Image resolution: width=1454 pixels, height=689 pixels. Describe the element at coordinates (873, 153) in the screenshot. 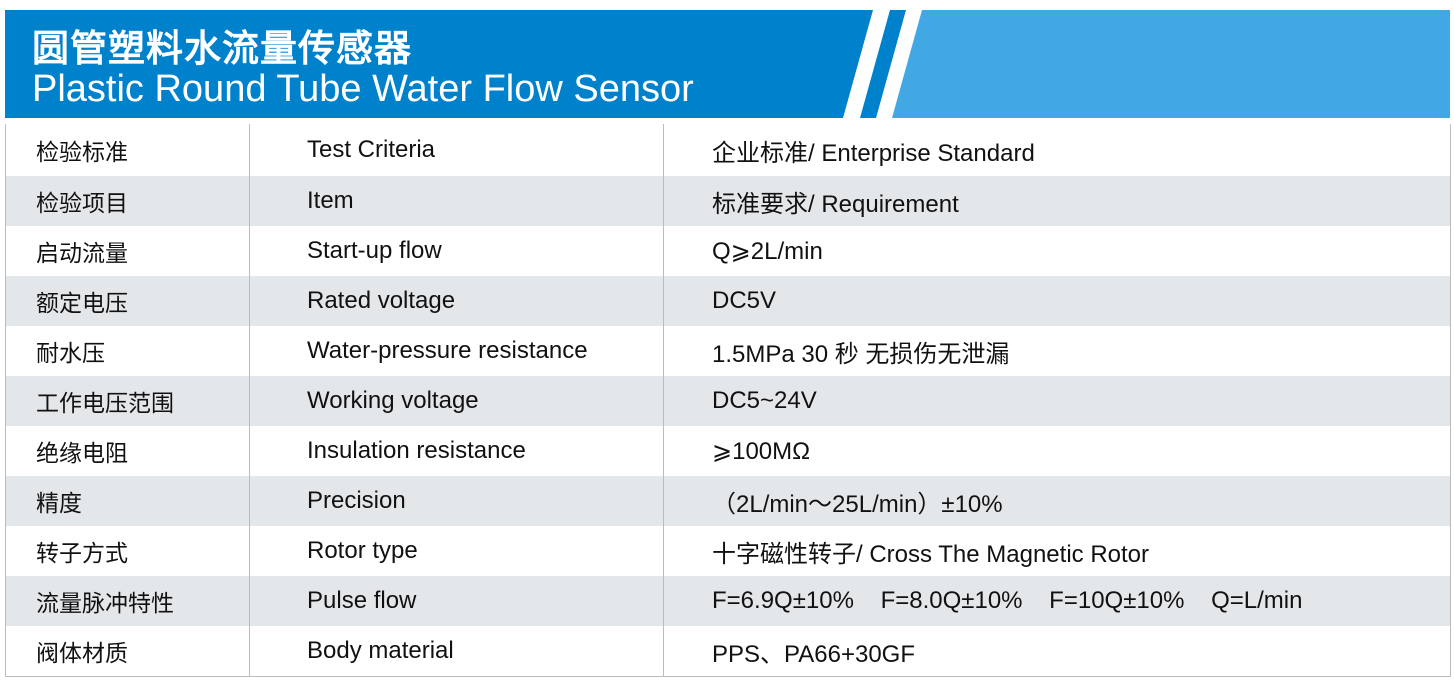

I see `item-value: 企业标准/ Enterprise Standard` at that location.